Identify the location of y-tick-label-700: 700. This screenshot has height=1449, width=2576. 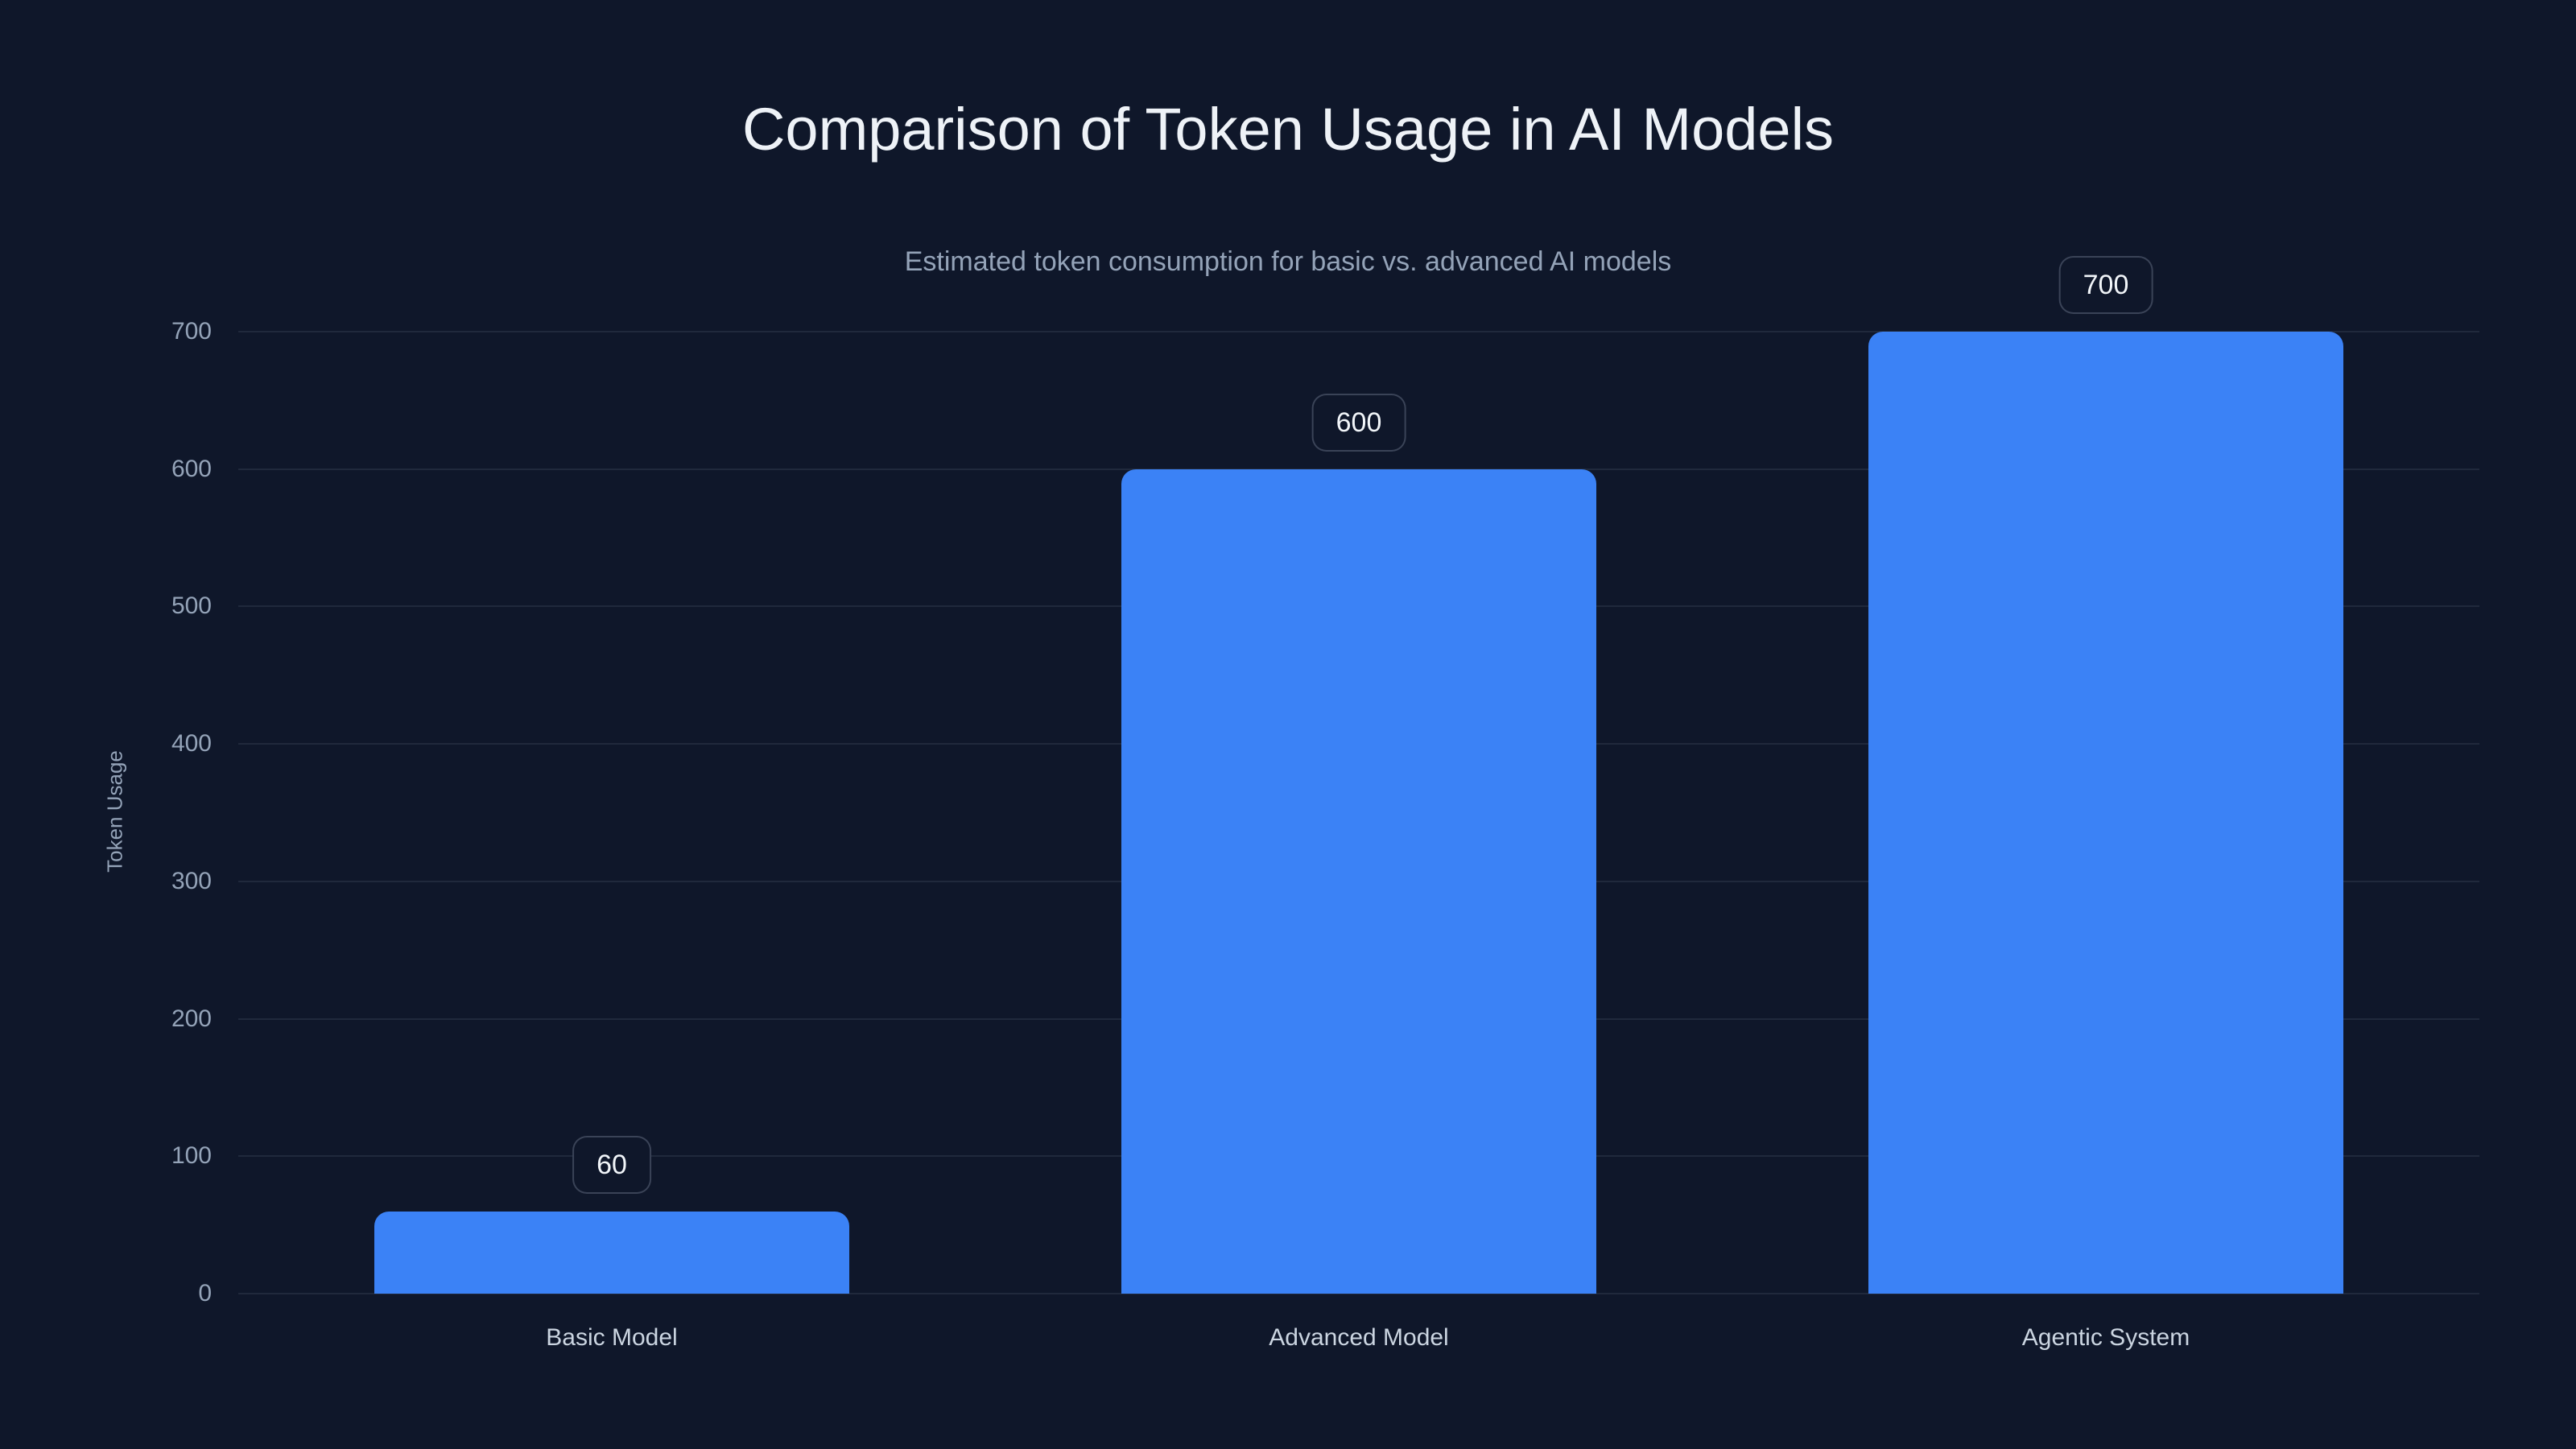
(191, 331).